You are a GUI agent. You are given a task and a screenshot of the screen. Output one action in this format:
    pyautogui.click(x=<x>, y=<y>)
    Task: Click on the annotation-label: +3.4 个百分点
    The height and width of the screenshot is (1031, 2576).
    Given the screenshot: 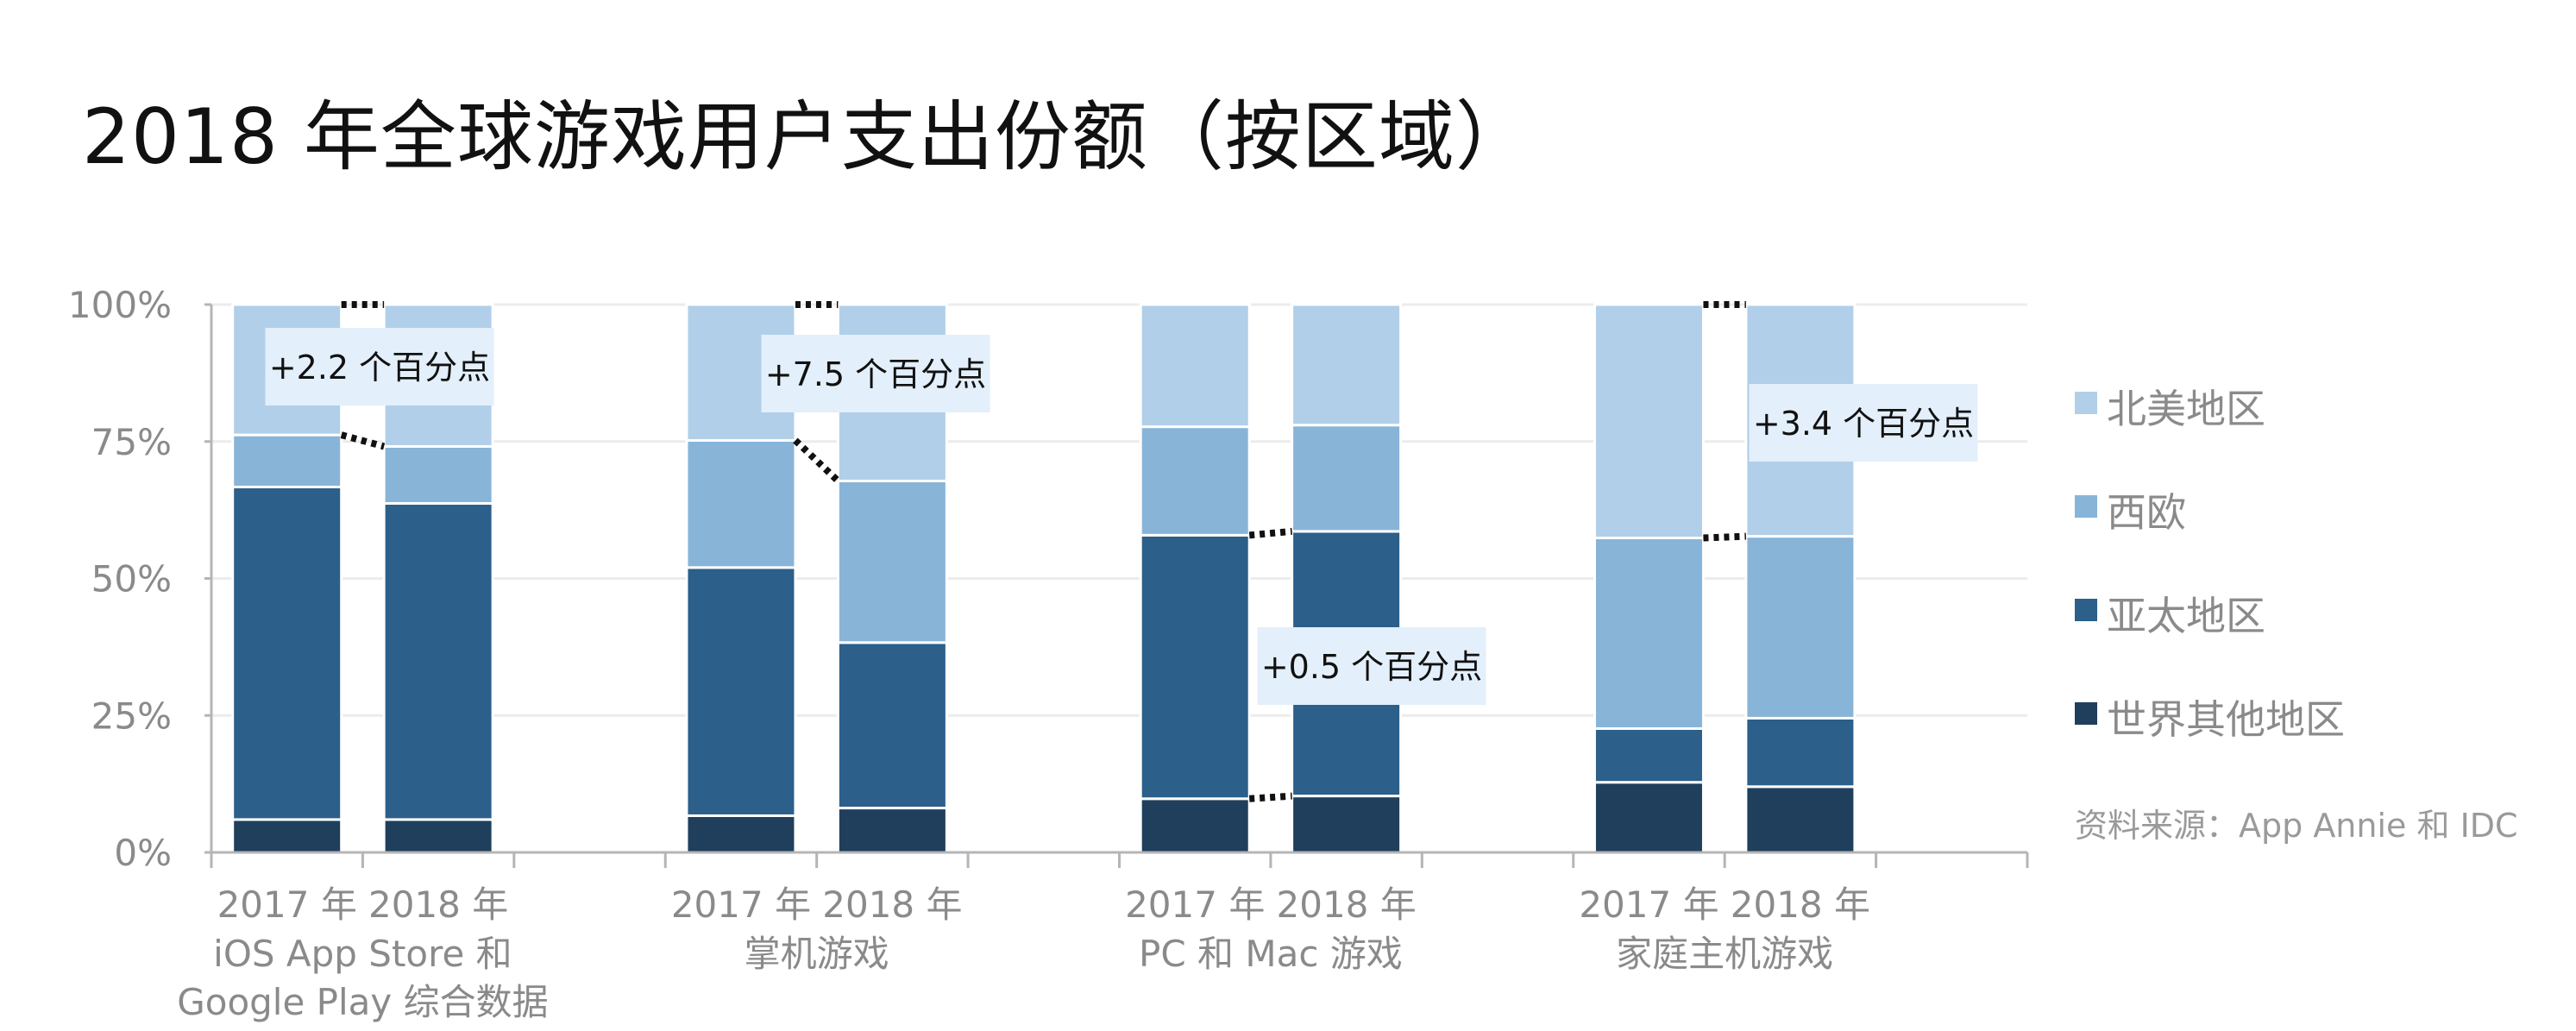 What is the action you would take?
    pyautogui.click(x=1864, y=424)
    